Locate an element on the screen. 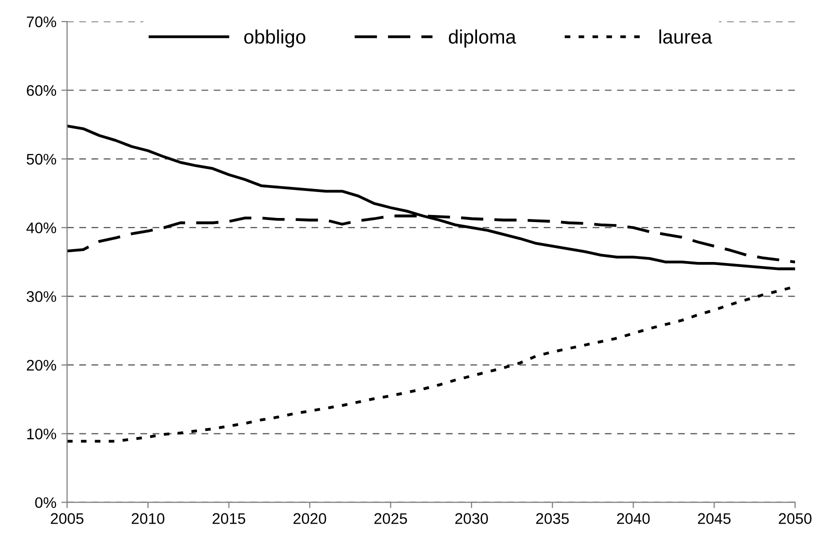  legend-label: diploma is located at coordinates (482, 38).